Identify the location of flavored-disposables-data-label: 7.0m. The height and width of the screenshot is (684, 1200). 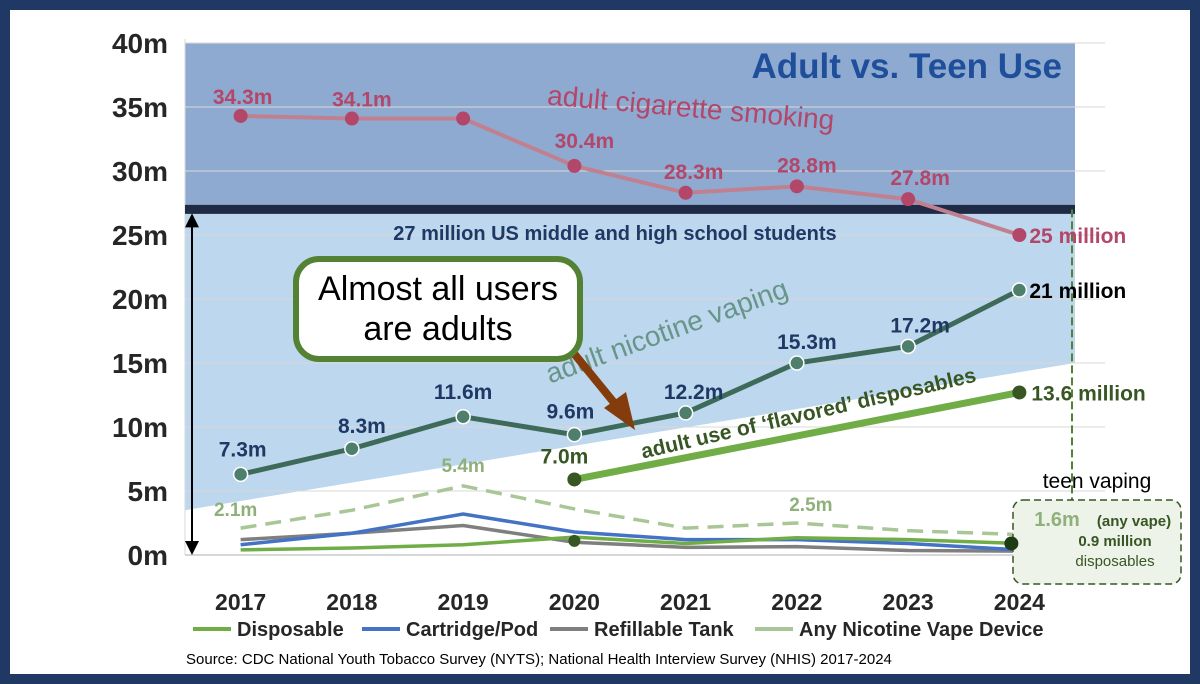
(564, 456).